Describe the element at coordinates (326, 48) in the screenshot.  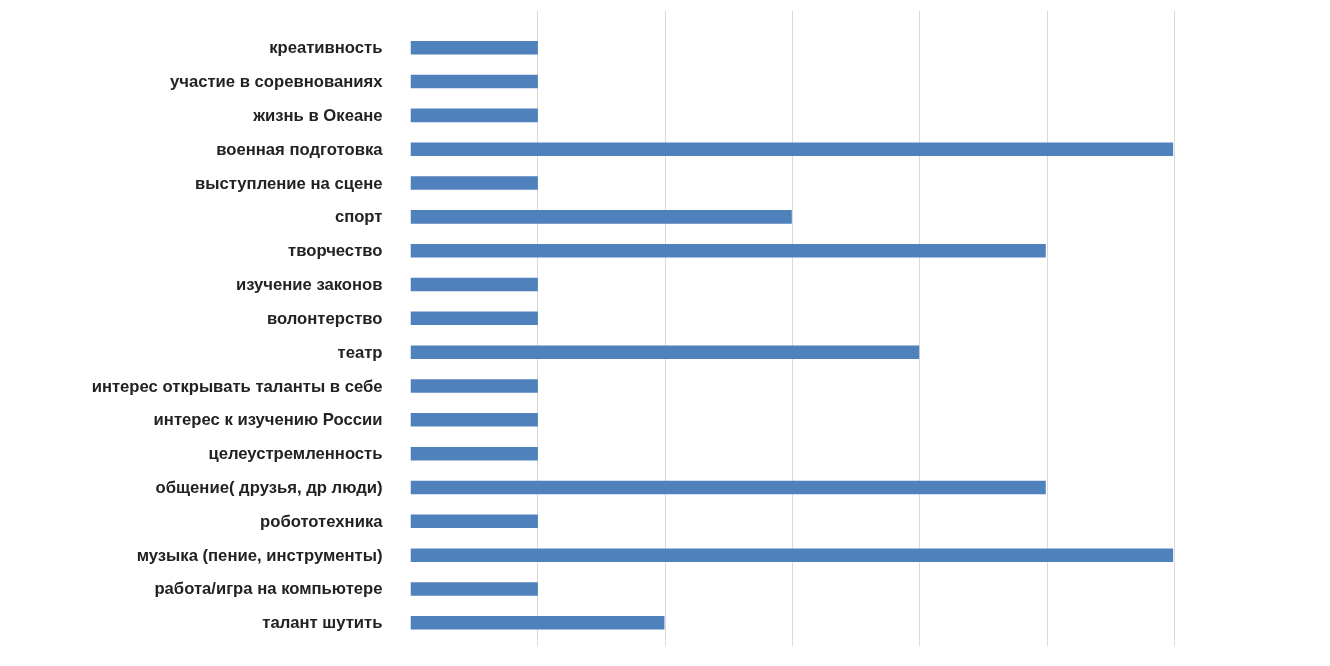
I see `y-tick-label: креативность` at that location.